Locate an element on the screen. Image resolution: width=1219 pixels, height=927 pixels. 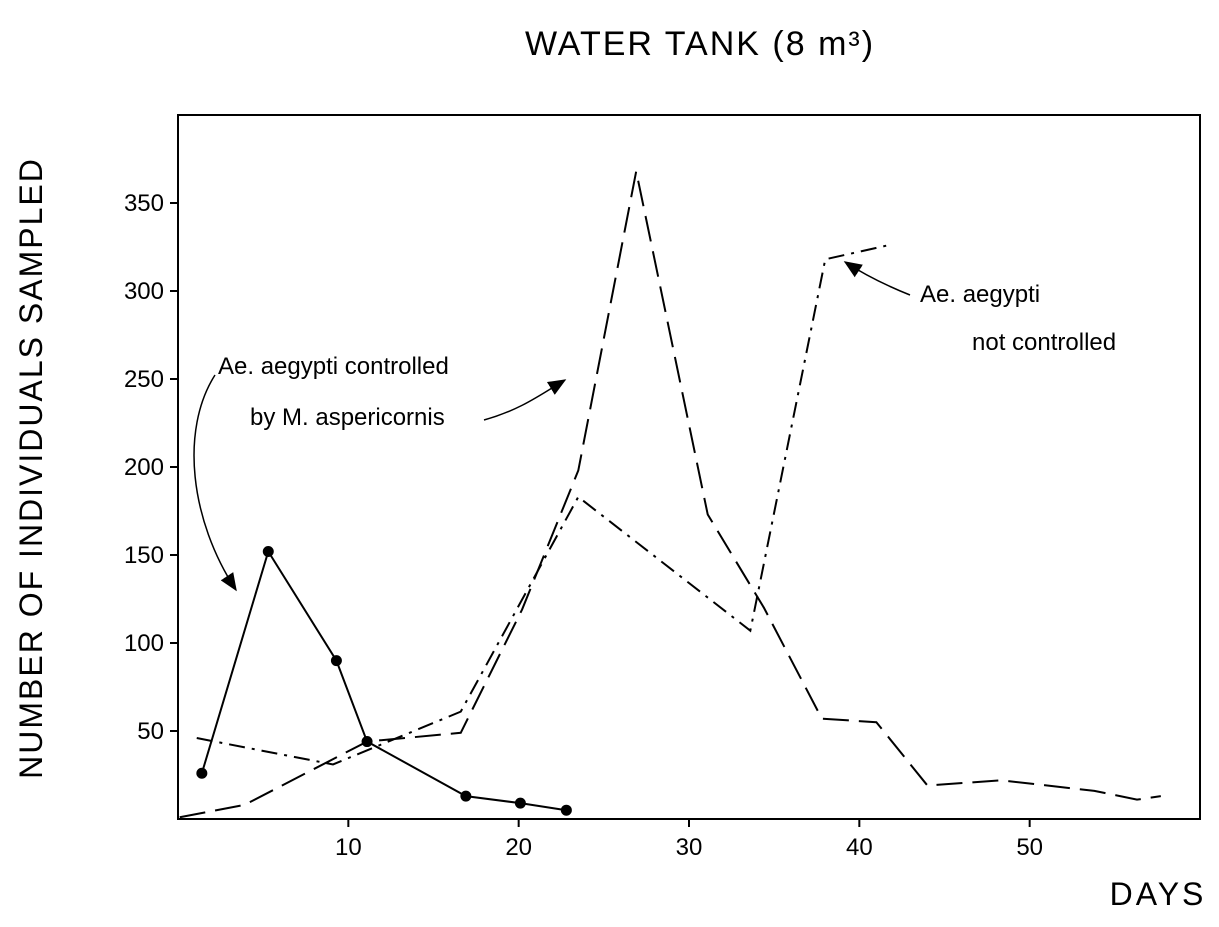
x-tick-label: 10 is located at coordinates (348, 847).